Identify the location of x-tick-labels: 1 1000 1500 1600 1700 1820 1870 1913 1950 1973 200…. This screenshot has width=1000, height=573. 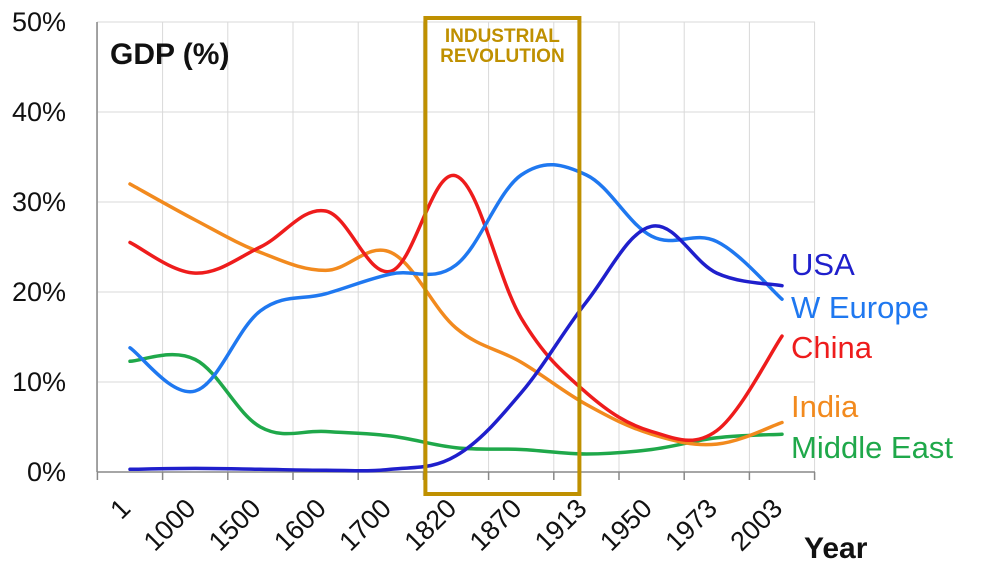
(446, 525).